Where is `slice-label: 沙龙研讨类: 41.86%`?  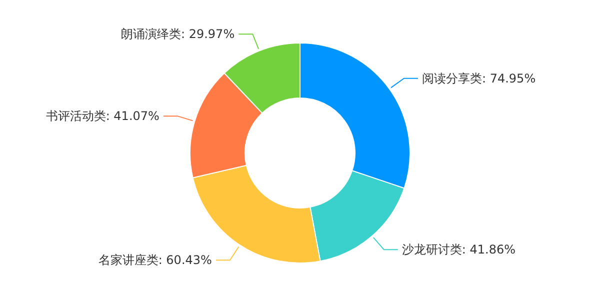
slice-label: 沙龙研讨类: 41.86% is located at coordinates (459, 249).